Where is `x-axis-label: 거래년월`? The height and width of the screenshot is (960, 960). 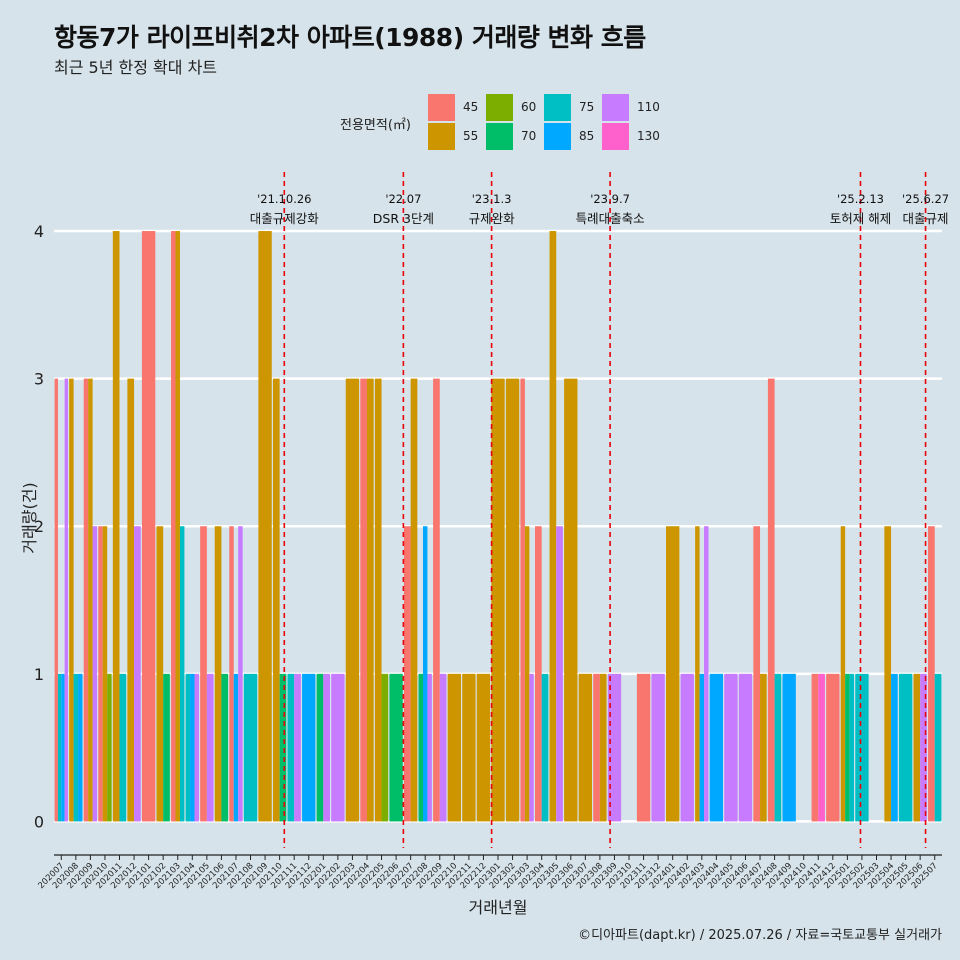 x-axis-label: 거래년월 is located at coordinates (498, 907).